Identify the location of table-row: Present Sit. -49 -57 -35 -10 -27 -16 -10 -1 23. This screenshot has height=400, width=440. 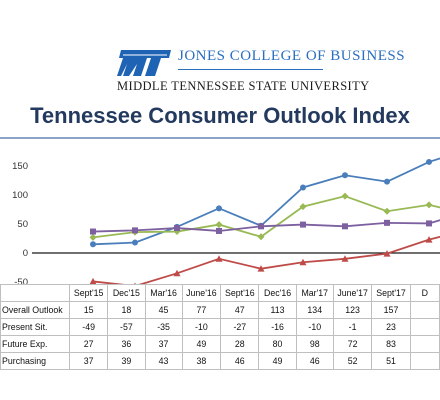
(220, 327).